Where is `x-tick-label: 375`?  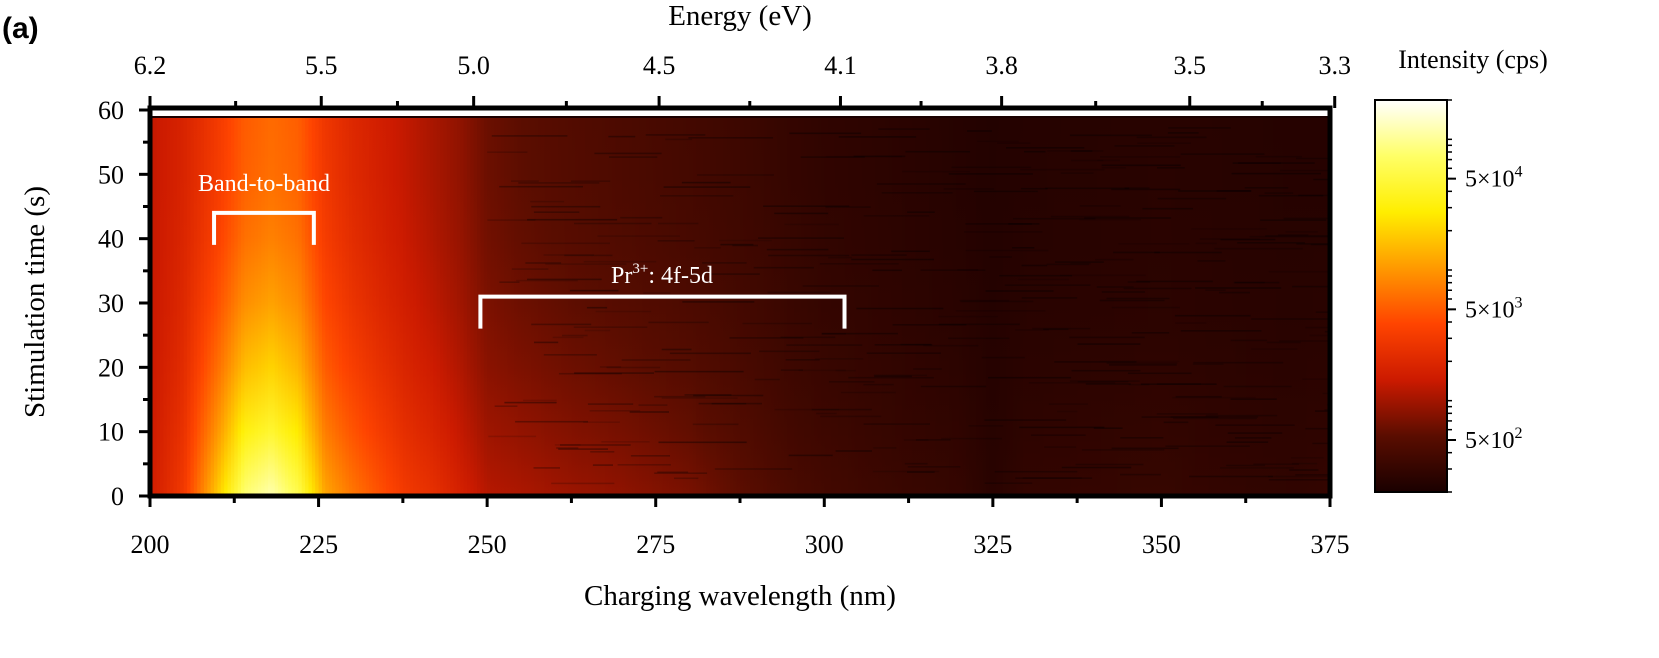 x-tick-label: 375 is located at coordinates (1330, 544).